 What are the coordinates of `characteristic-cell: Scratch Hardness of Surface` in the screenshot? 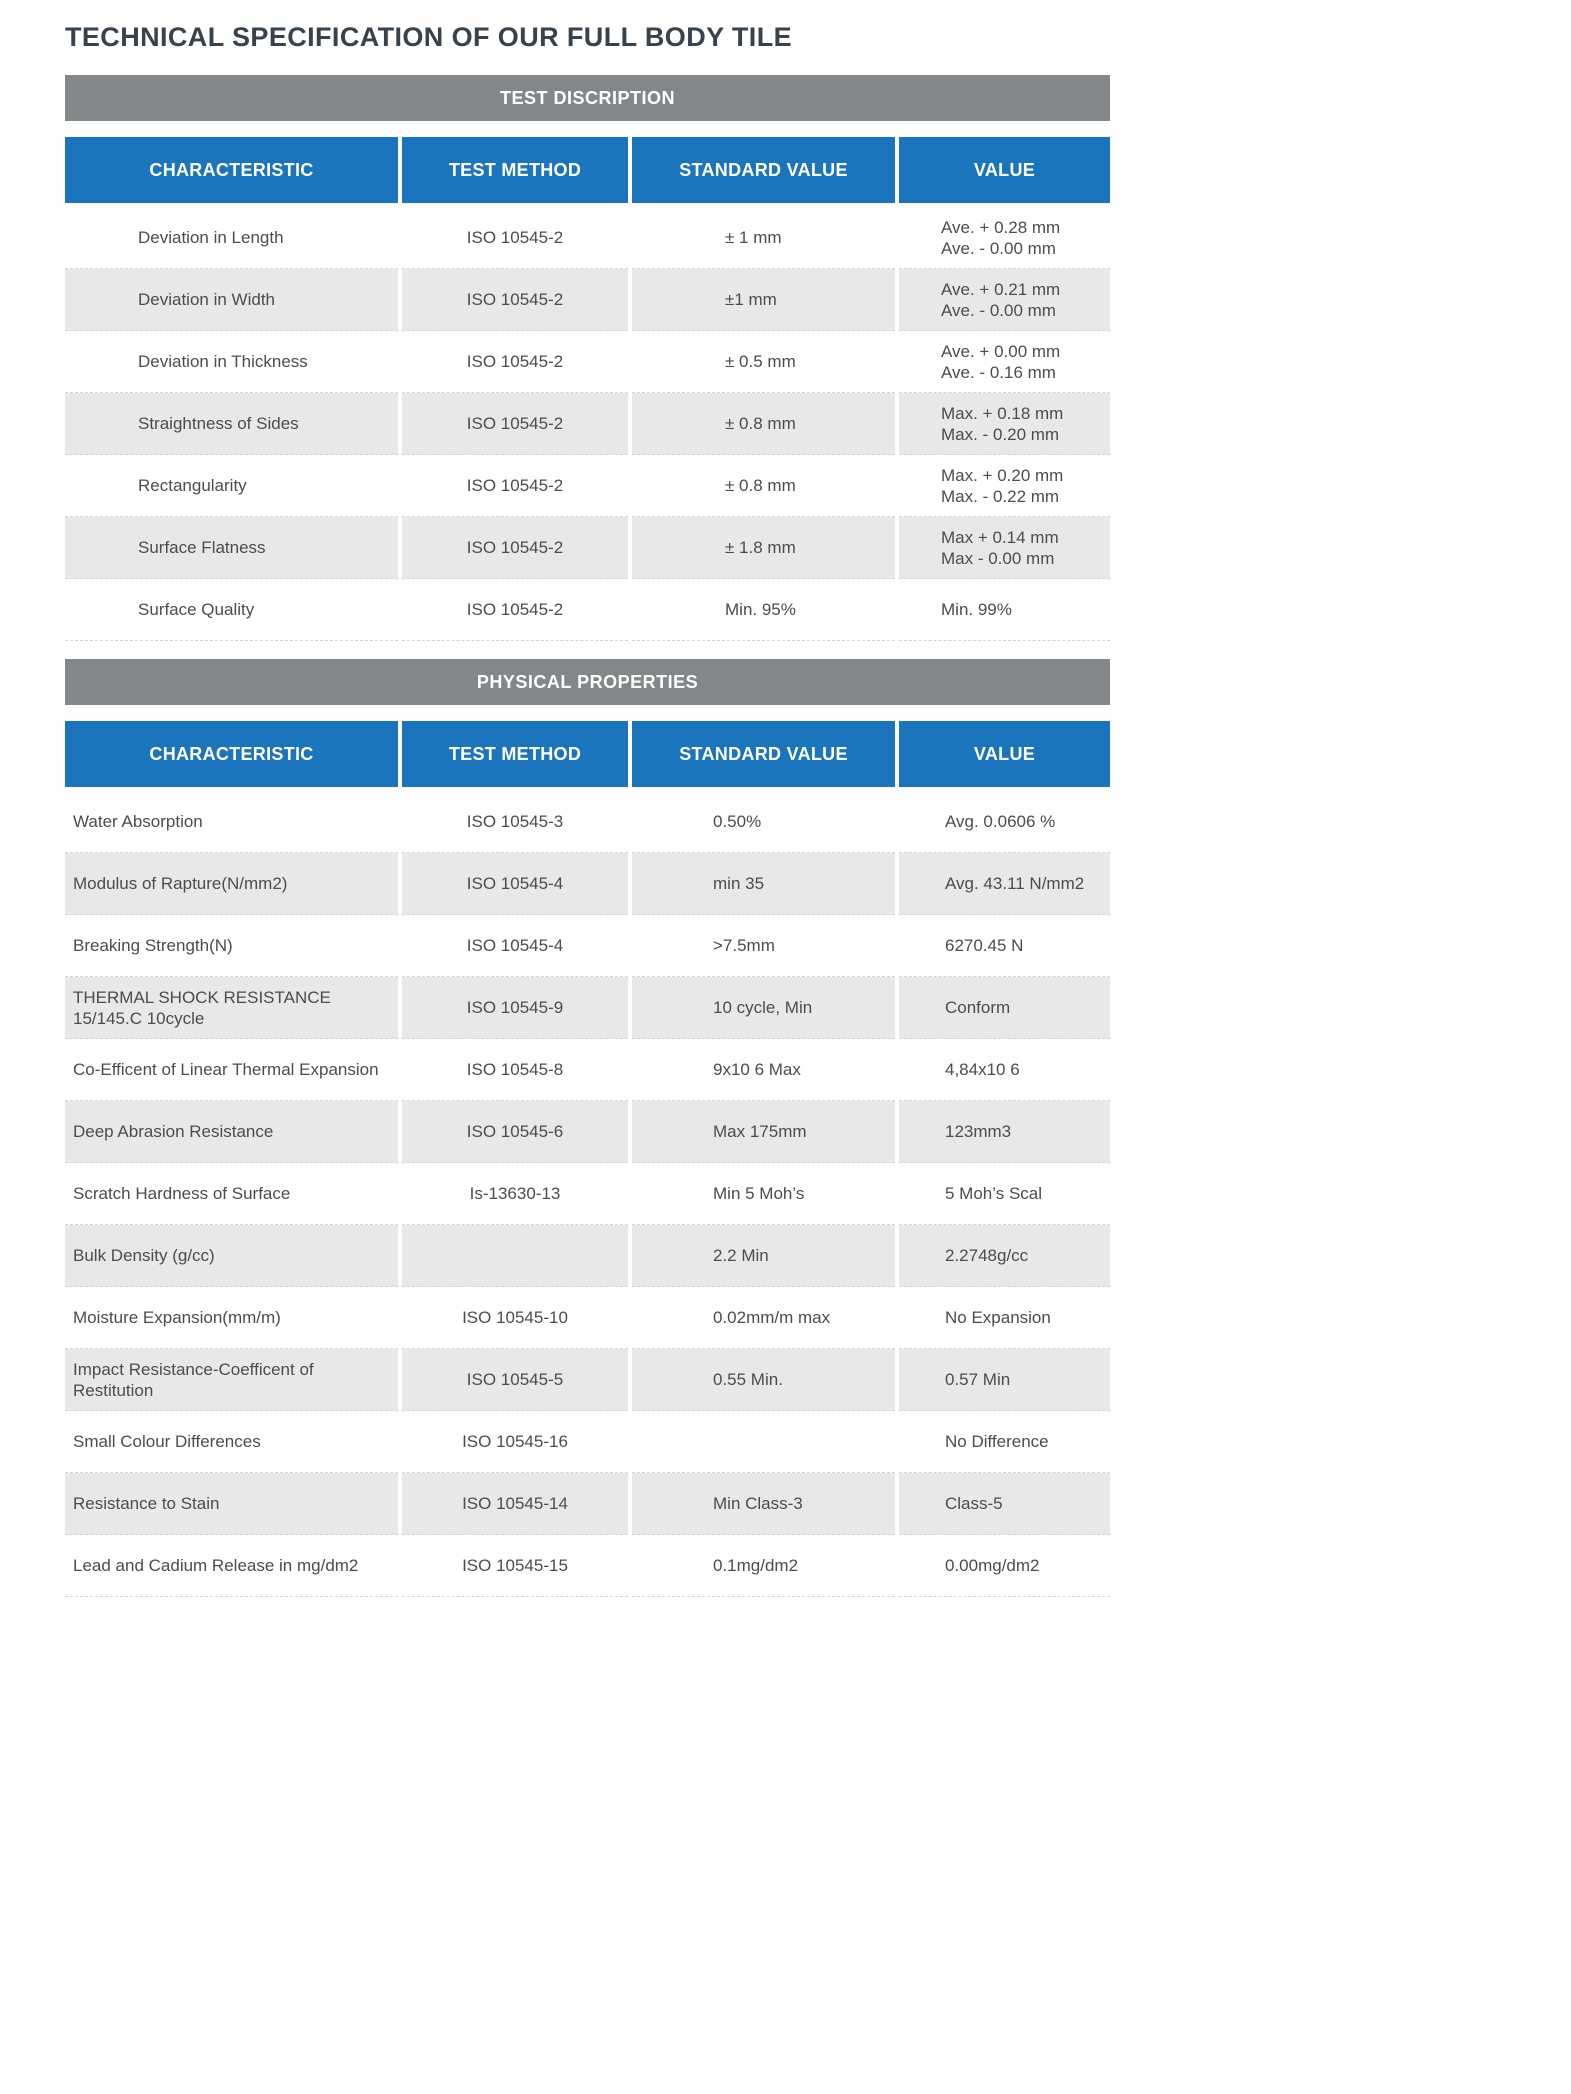 It's located at (231, 1194).